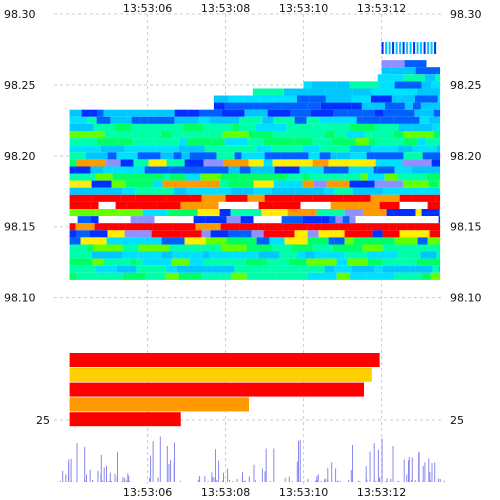 The image size is (500, 500). I want to click on summary-bar, so click(224, 360).